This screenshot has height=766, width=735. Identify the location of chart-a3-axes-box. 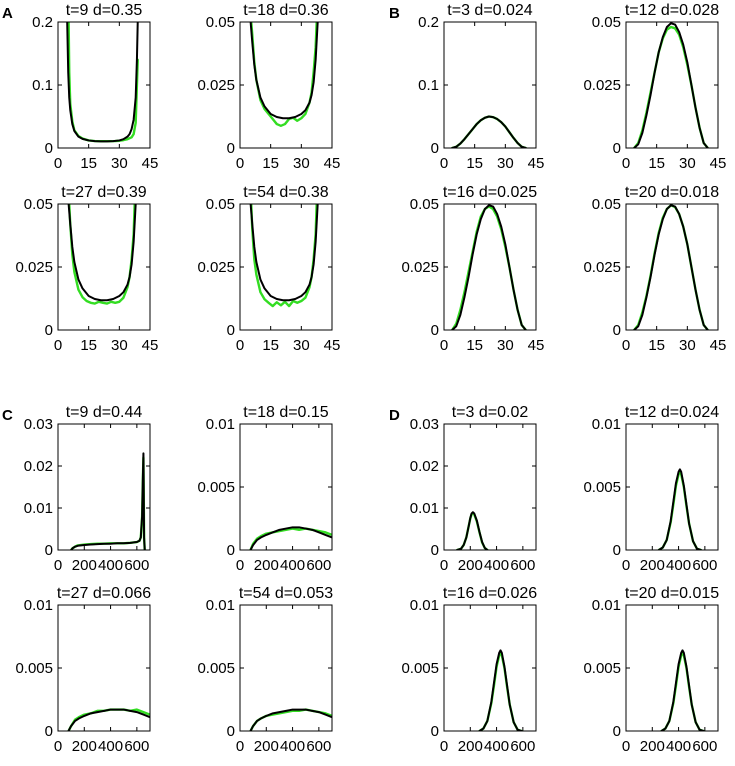
(104, 267).